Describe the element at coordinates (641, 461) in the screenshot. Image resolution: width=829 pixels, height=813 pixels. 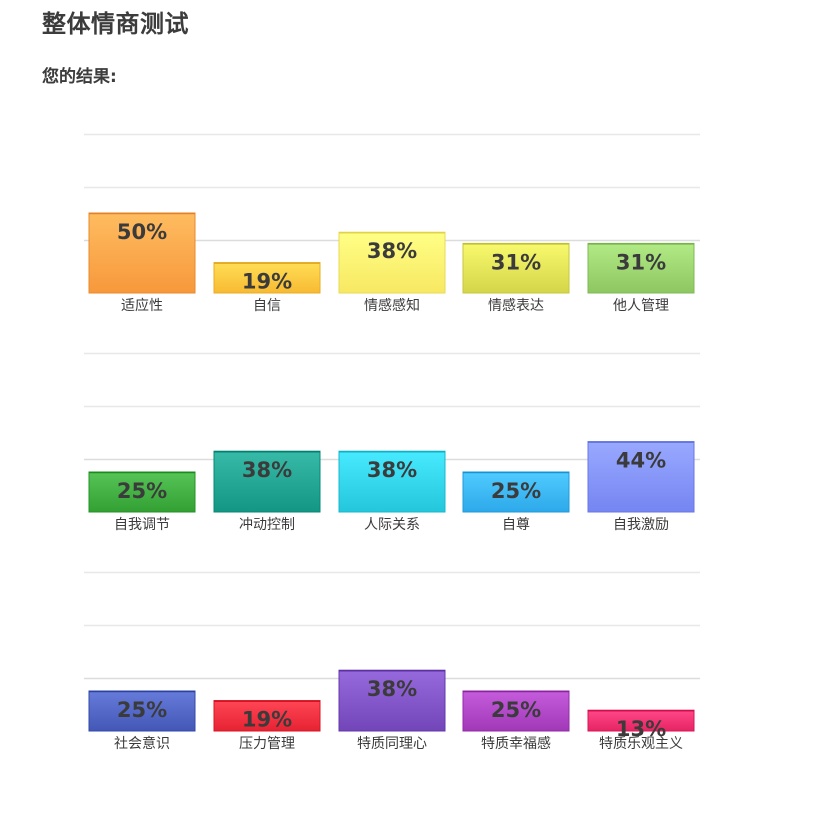
I see `data-label: 44%` at that location.